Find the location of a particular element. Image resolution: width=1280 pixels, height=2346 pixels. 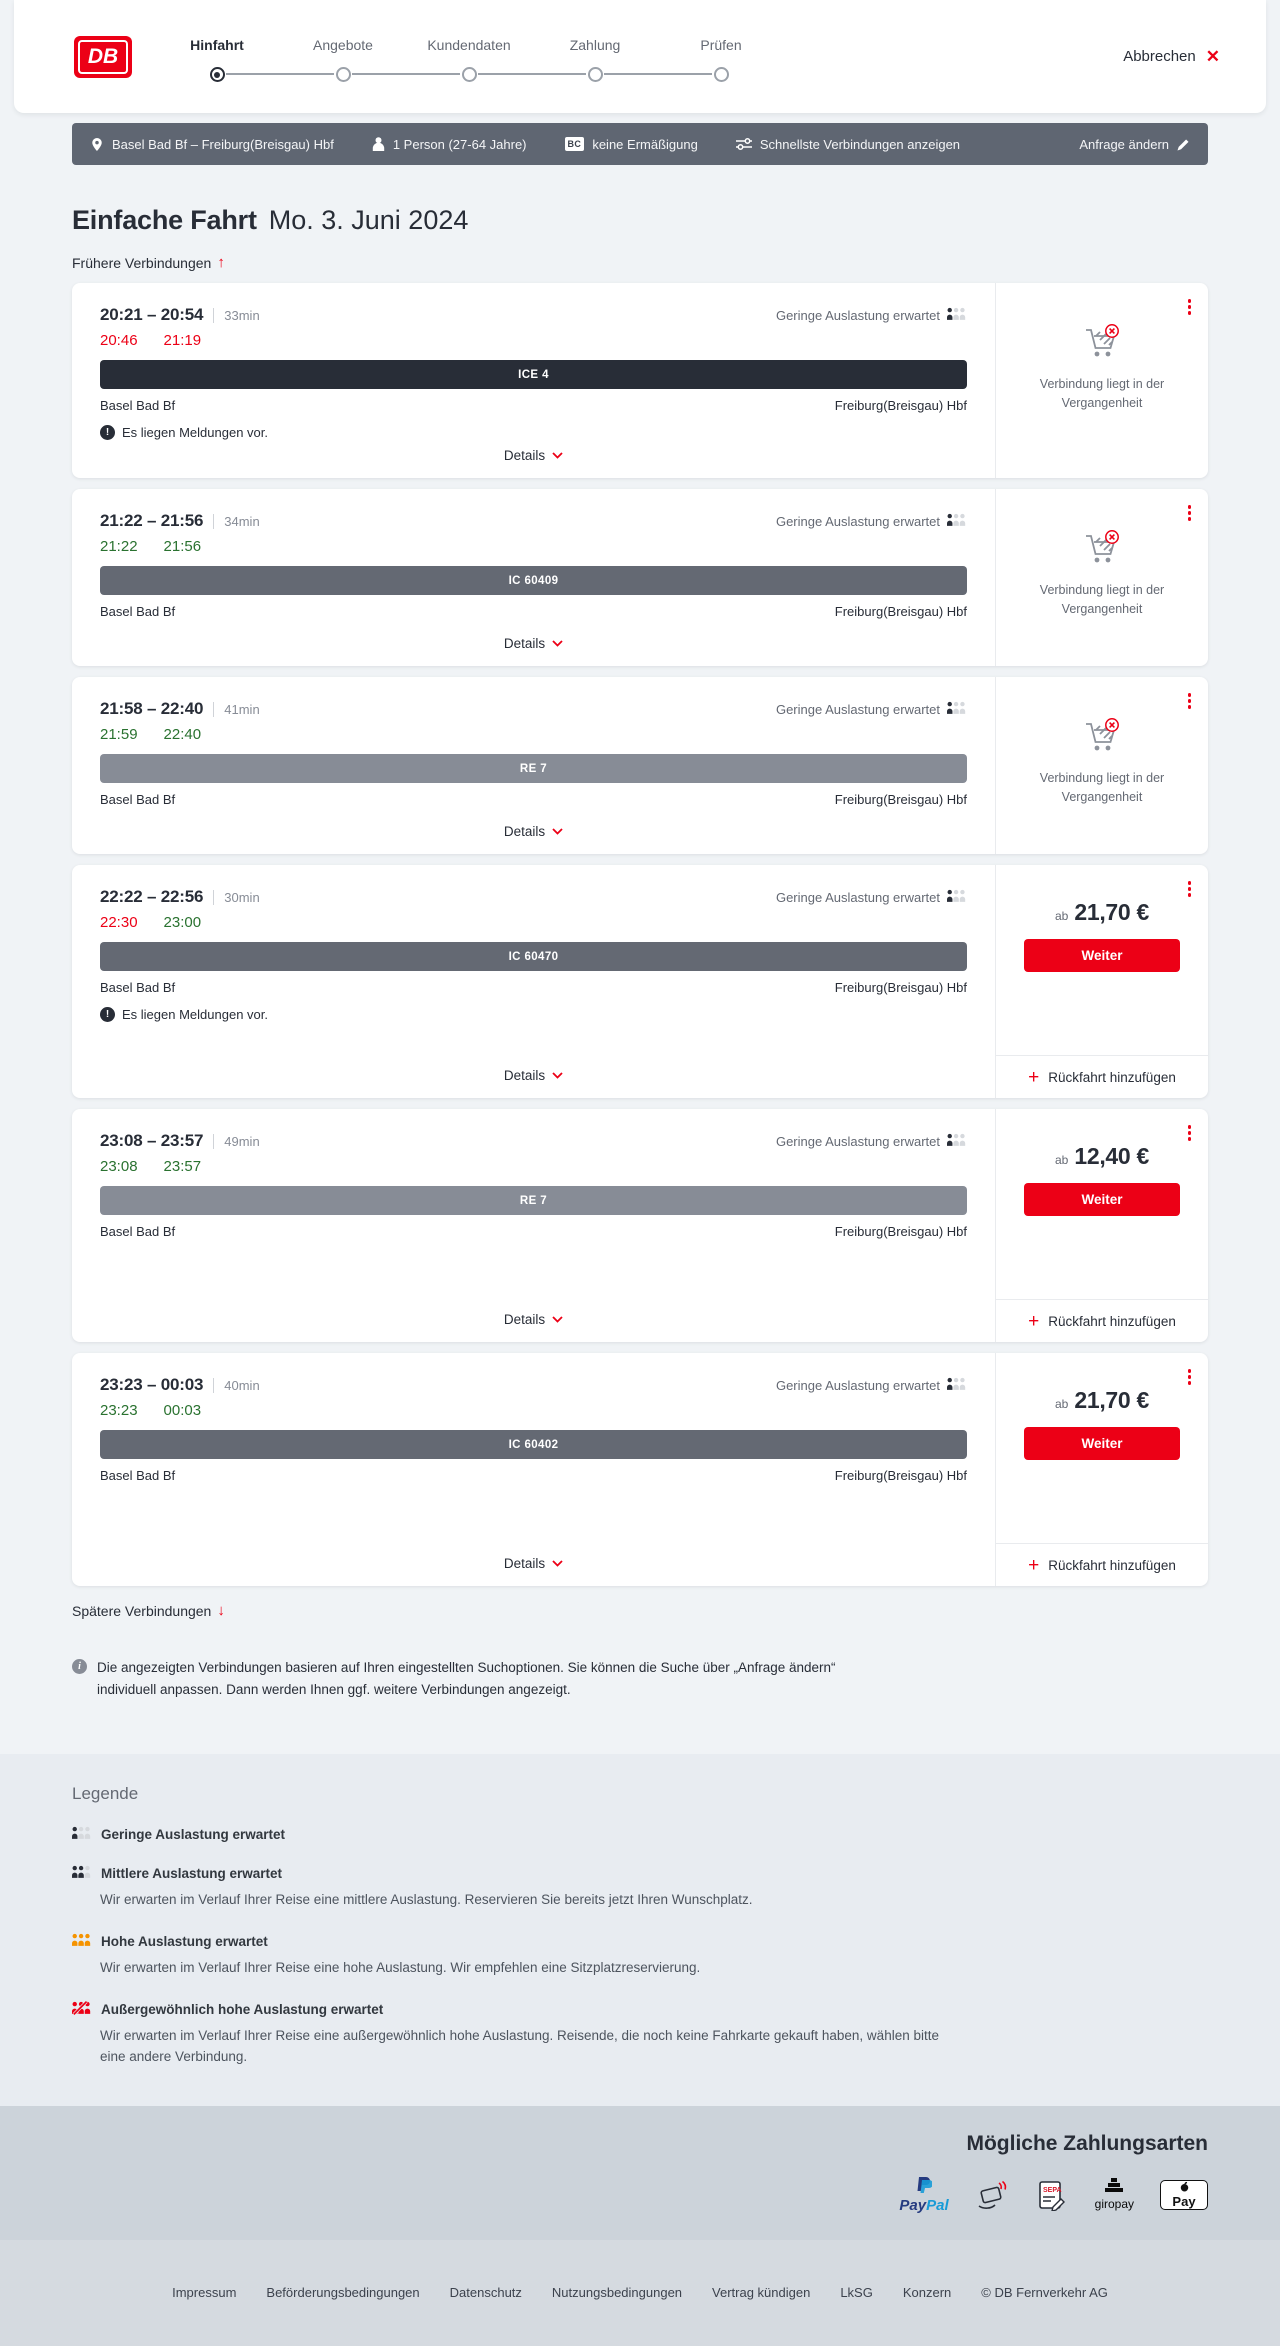

price-value: 12,40 € is located at coordinates (1111, 1156).